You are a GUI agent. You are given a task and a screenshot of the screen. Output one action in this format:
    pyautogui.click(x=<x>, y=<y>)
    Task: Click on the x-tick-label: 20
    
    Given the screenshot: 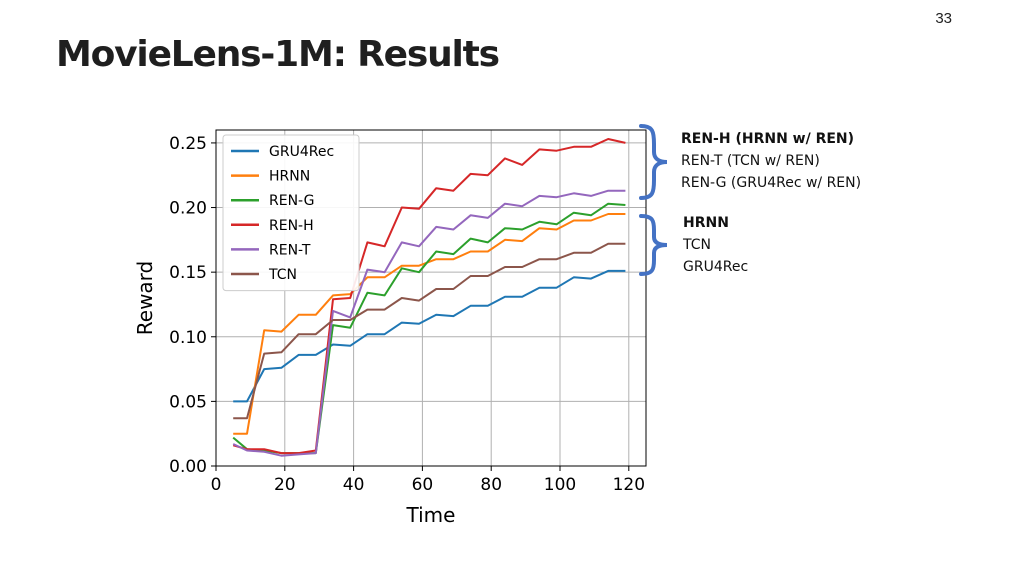 What is the action you would take?
    pyautogui.click(x=285, y=485)
    